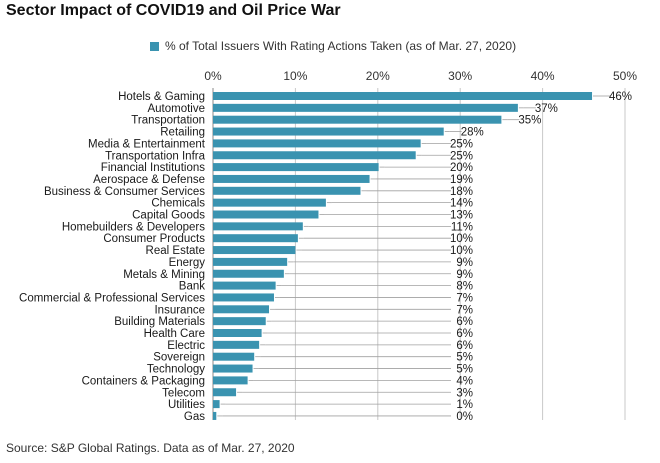  What do you see at coordinates (461, 204) in the screenshot?
I see `data-label: 14%` at bounding box center [461, 204].